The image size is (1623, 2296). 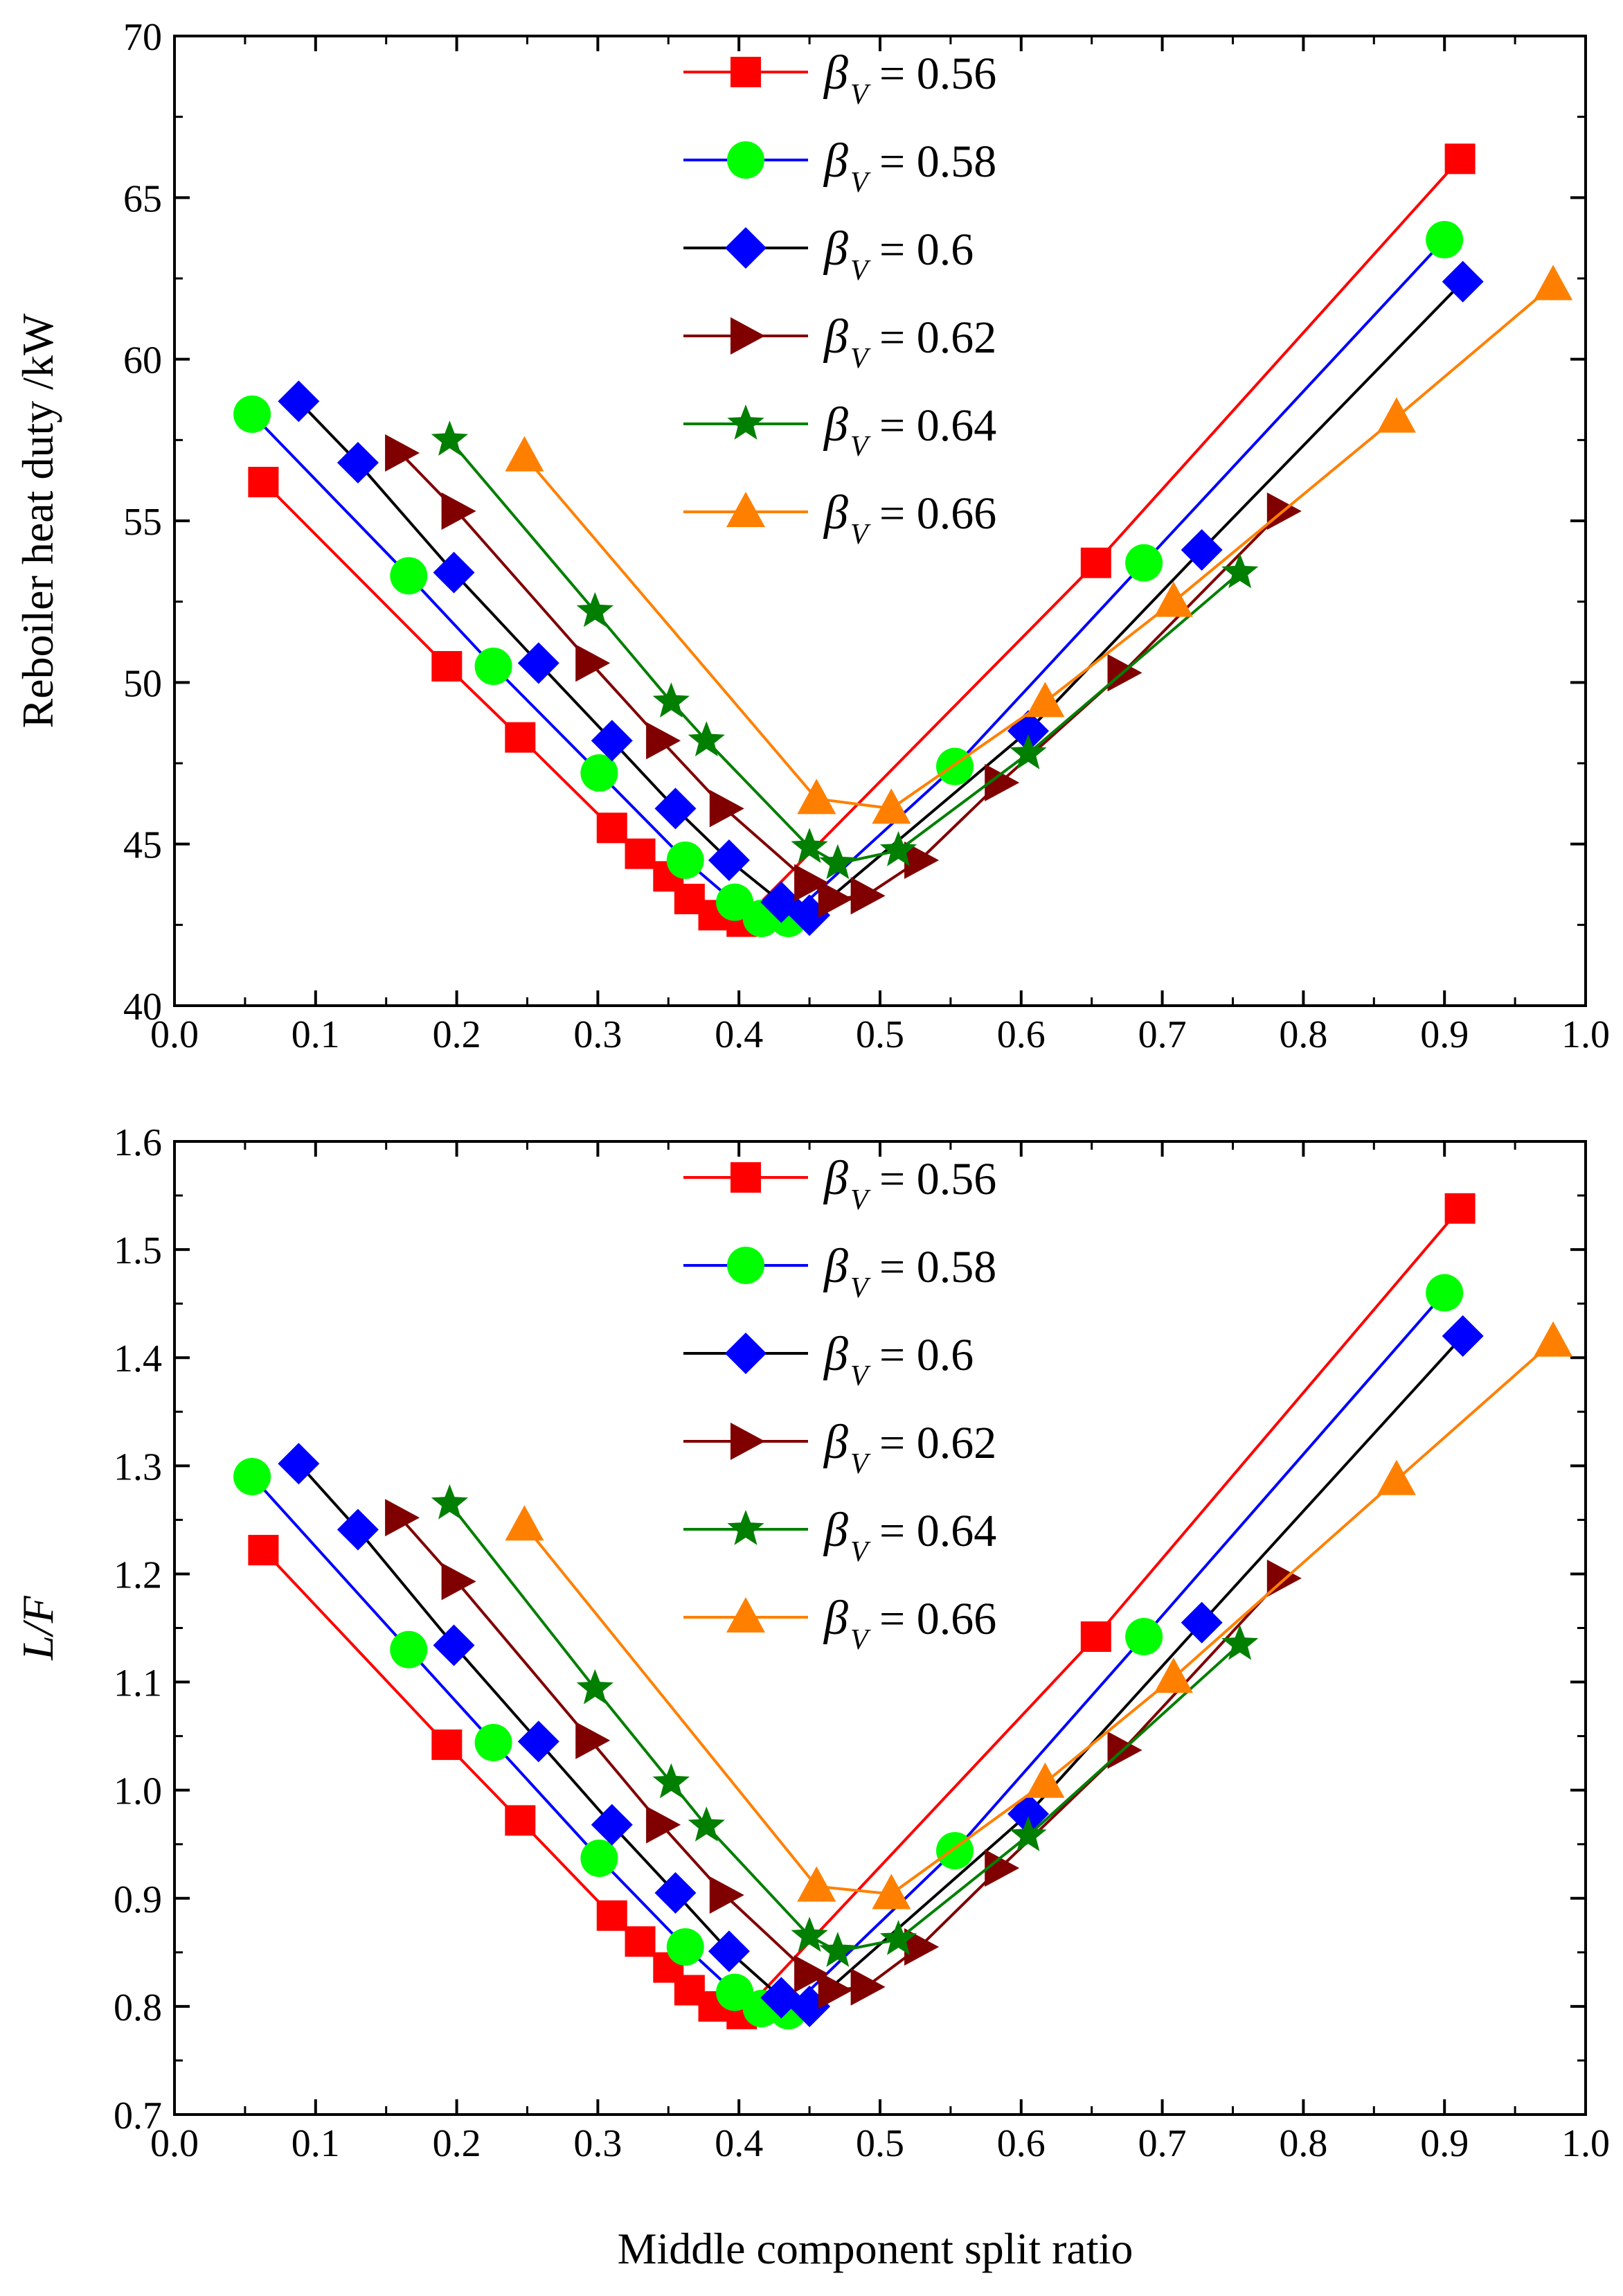 What do you see at coordinates (138, 1575) in the screenshot?
I see `y-tick-label: 1.2` at bounding box center [138, 1575].